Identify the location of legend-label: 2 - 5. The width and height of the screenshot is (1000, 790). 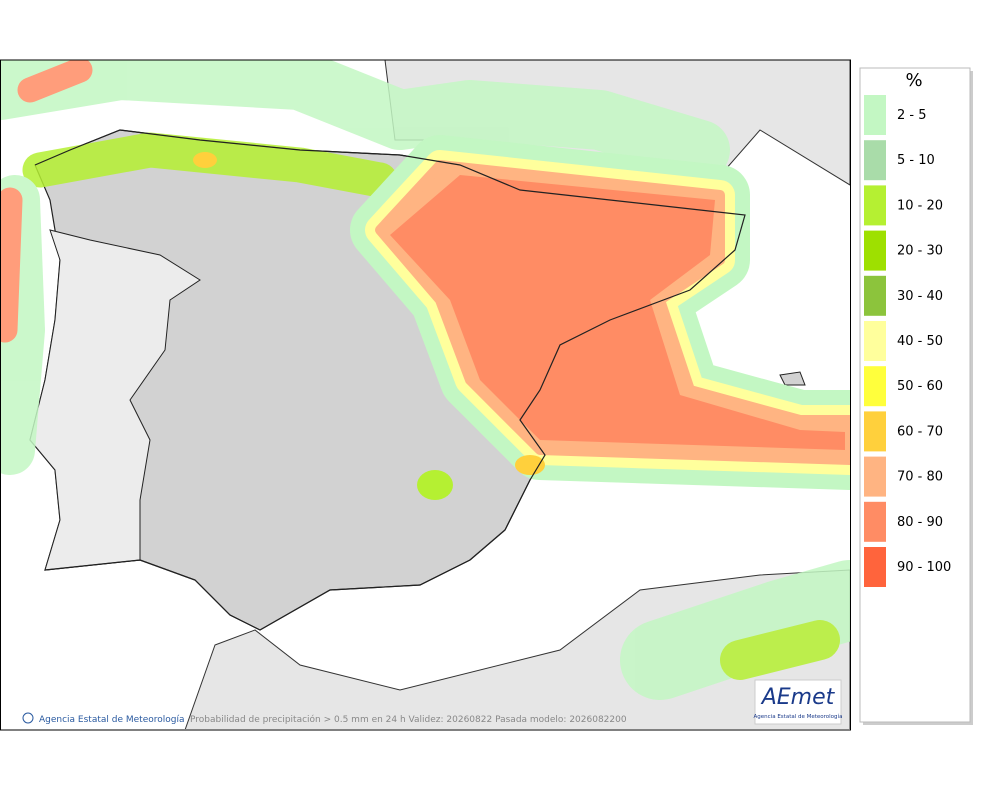
(912, 115).